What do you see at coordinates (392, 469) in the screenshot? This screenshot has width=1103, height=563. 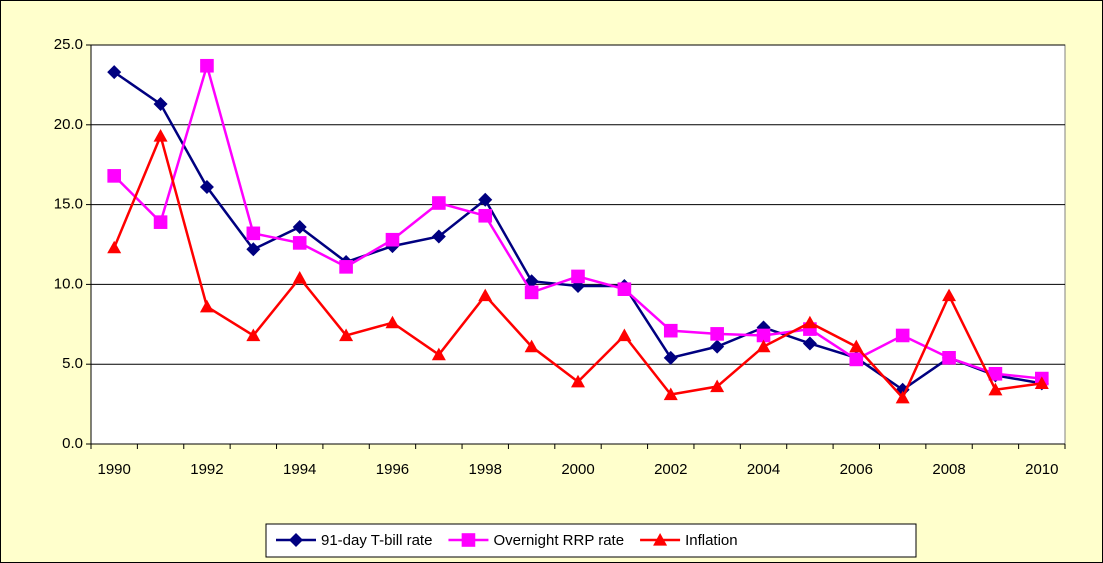 I see `x-tick-label: 1996` at bounding box center [392, 469].